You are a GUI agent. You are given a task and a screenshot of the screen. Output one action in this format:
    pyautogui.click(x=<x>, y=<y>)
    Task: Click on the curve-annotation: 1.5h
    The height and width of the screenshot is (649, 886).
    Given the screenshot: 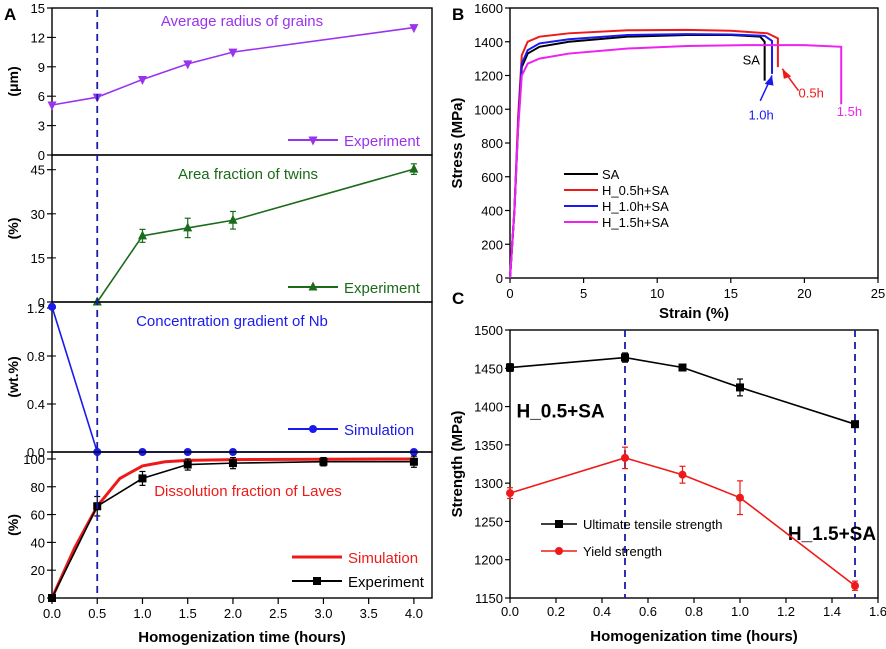 What is the action you would take?
    pyautogui.click(x=849, y=111)
    